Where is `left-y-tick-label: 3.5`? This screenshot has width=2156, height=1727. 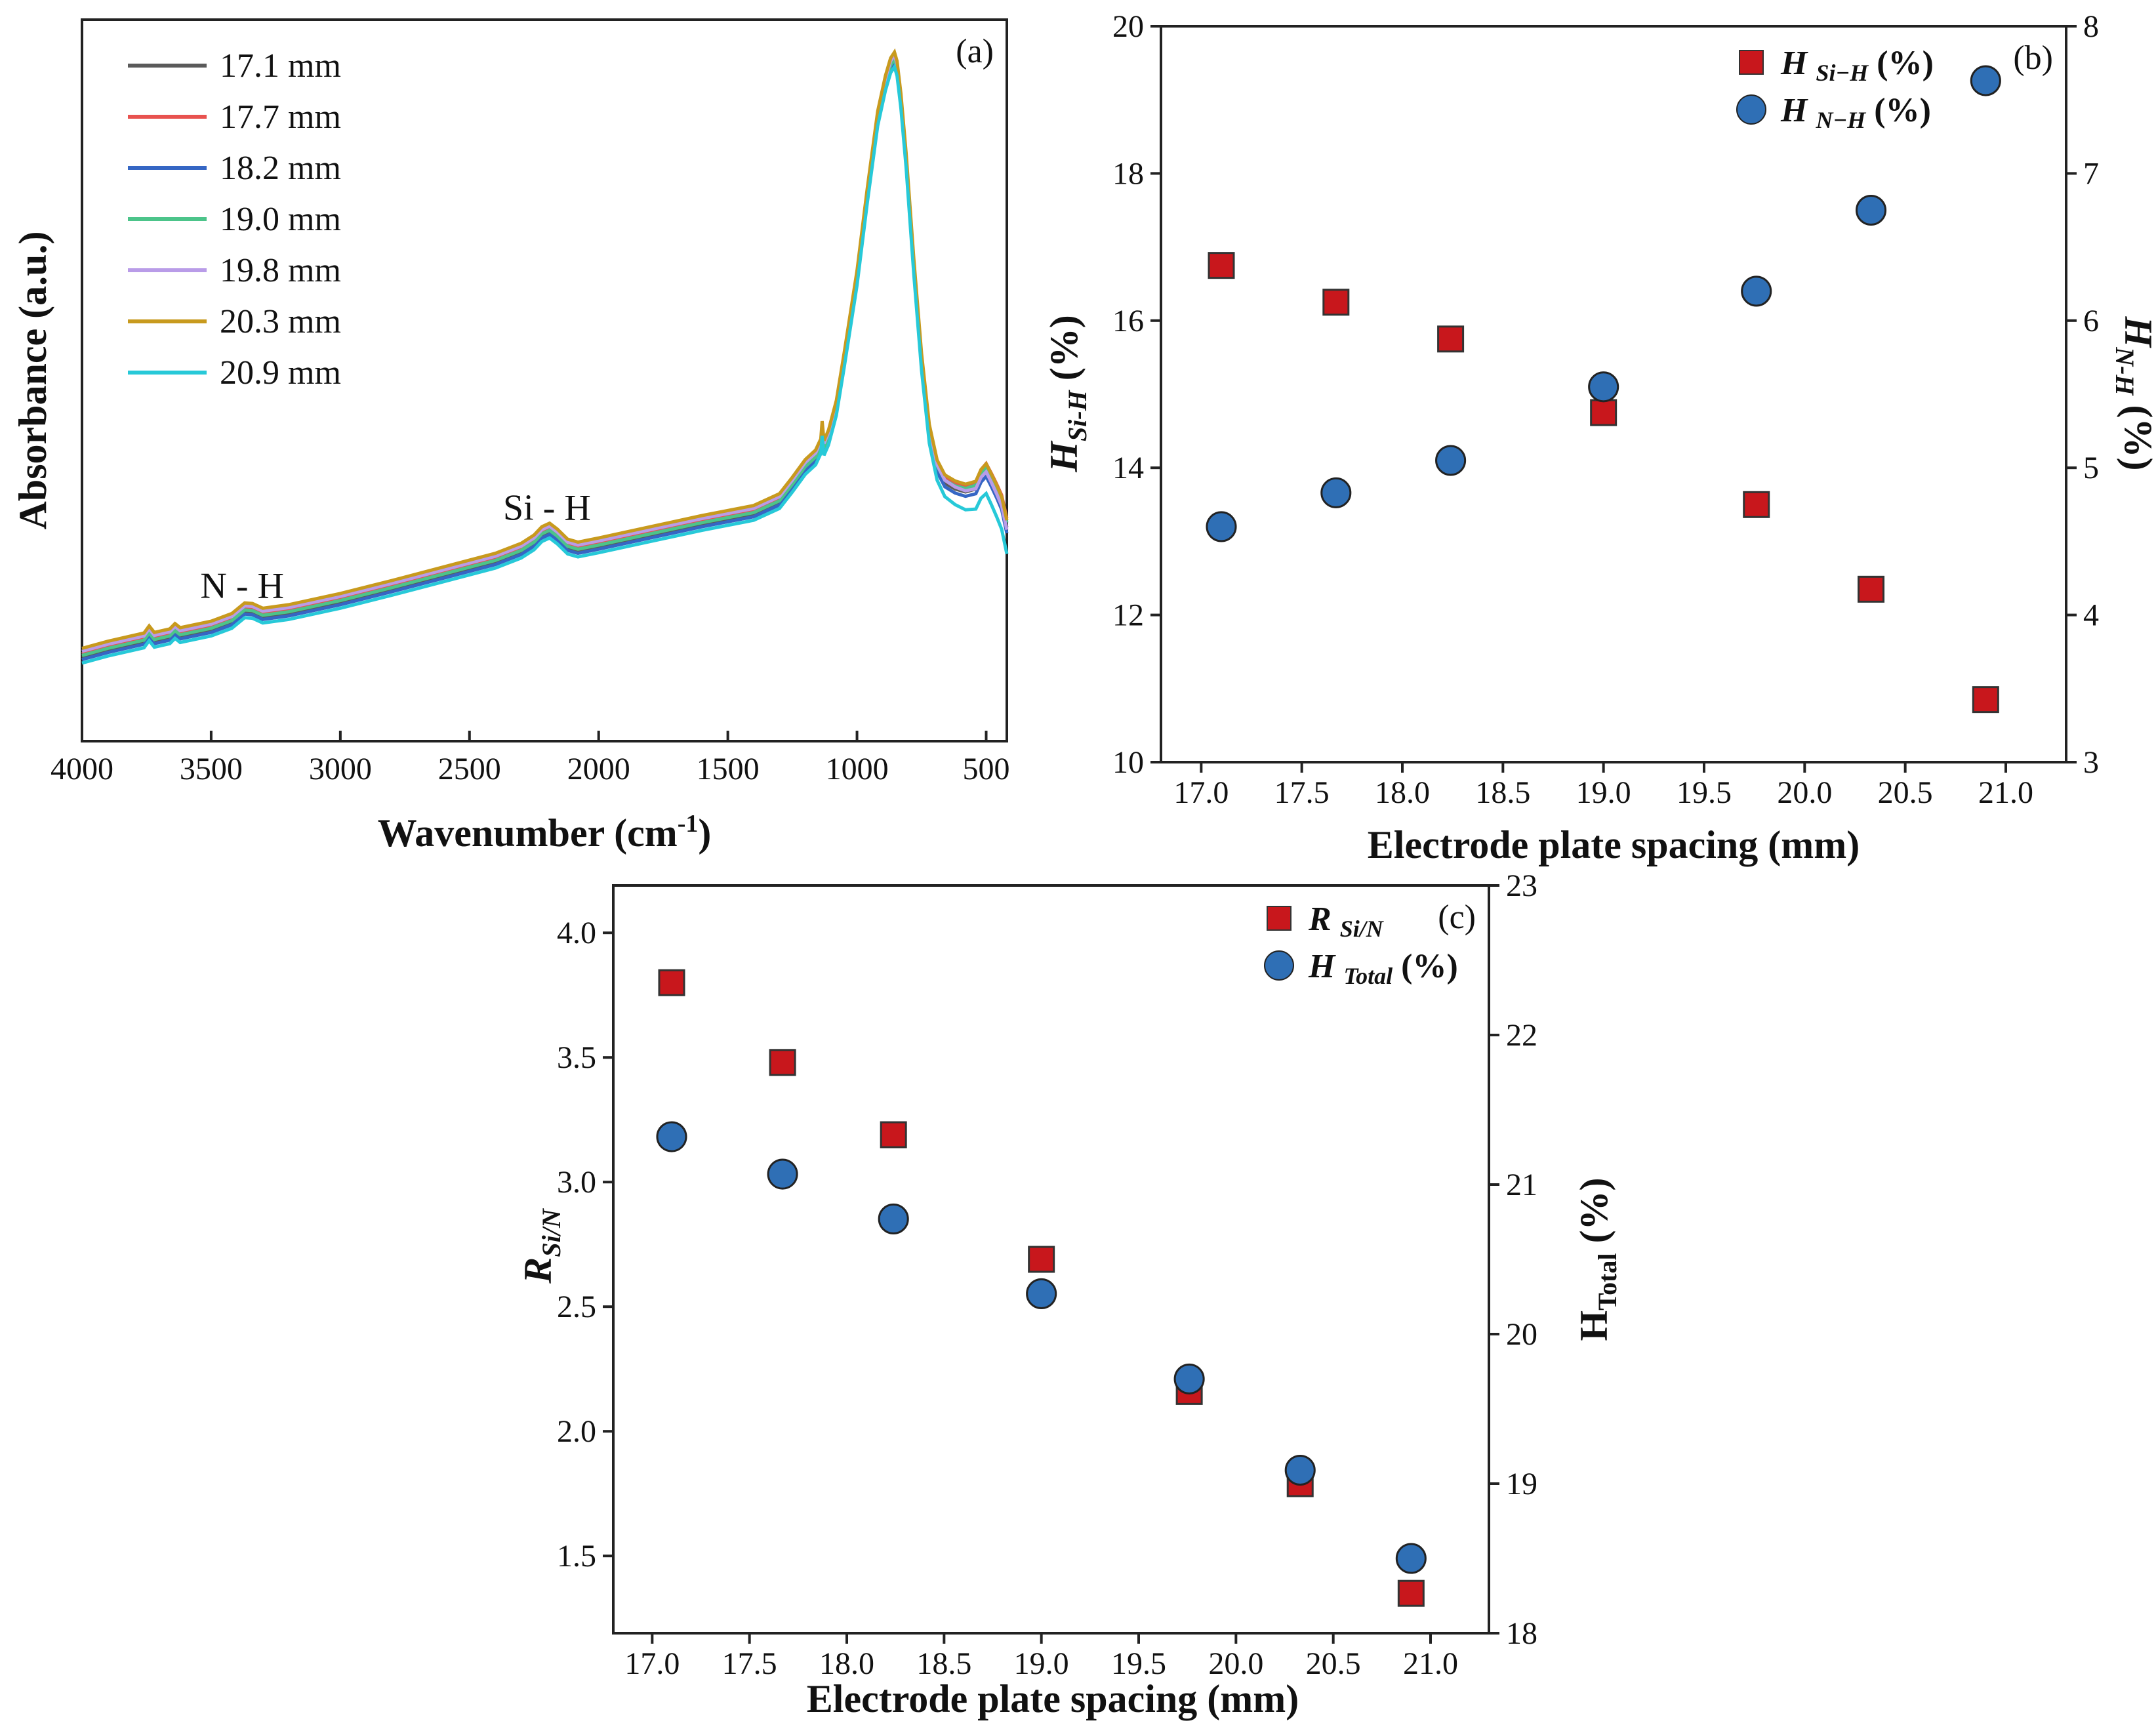
left-y-tick-label: 3.5 is located at coordinates (576, 1057).